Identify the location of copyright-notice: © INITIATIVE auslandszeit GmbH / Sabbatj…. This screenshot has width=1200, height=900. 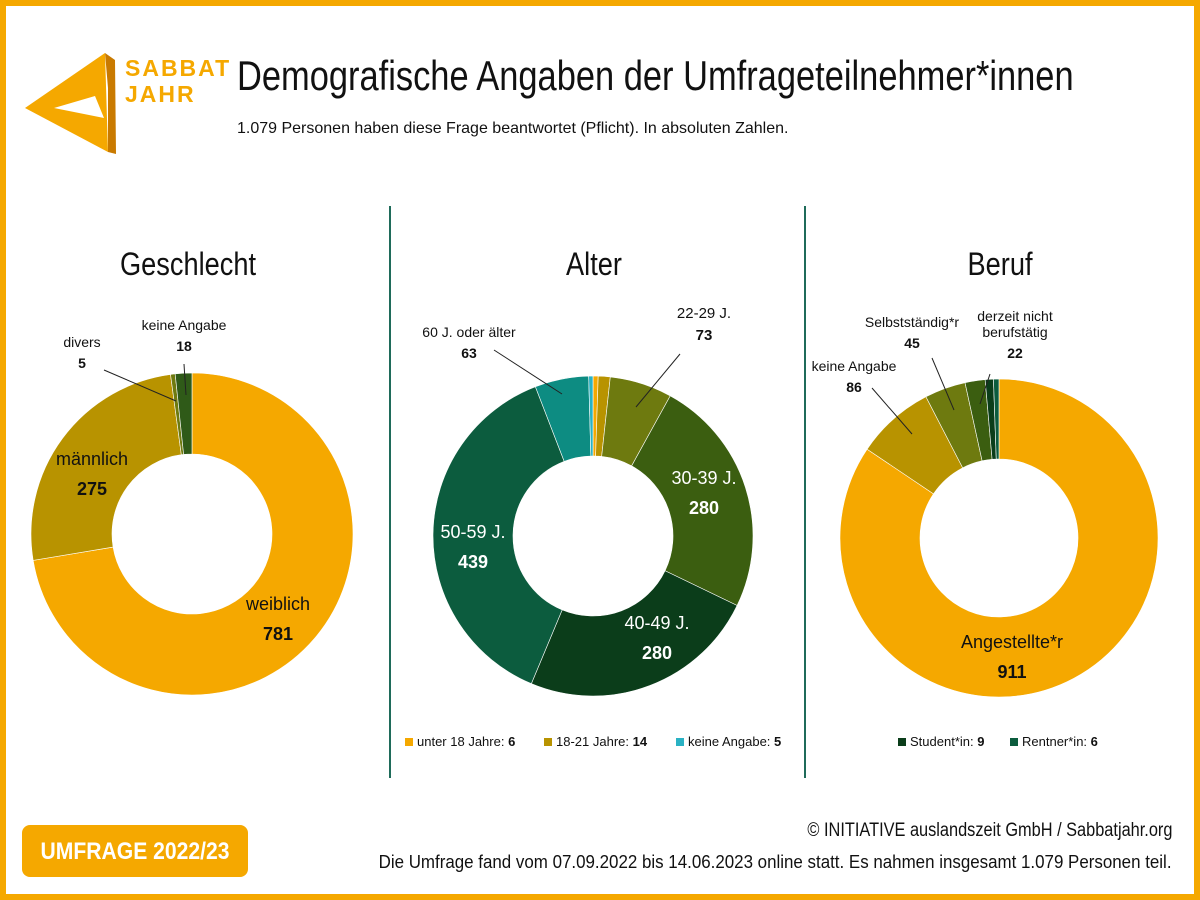
(989, 830).